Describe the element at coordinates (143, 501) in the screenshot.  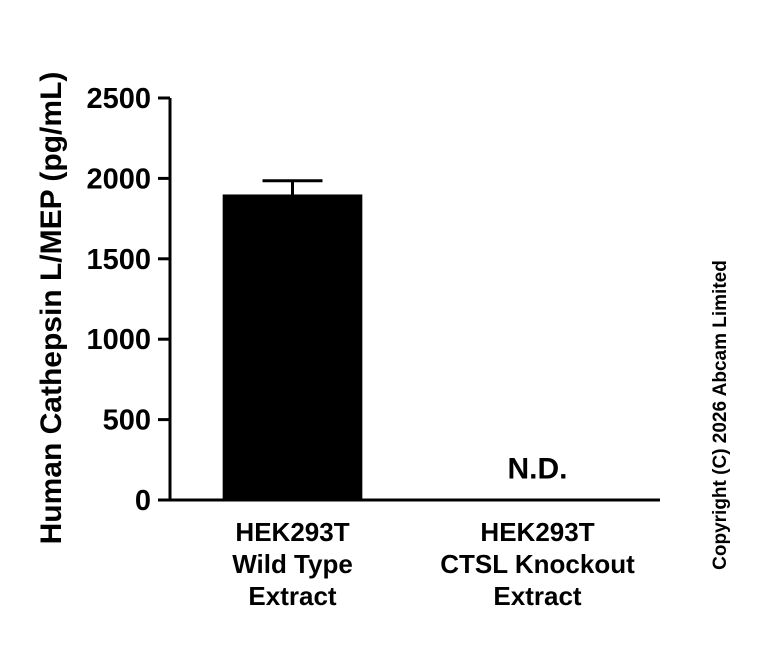
I see `y-tick-label: 0` at that location.